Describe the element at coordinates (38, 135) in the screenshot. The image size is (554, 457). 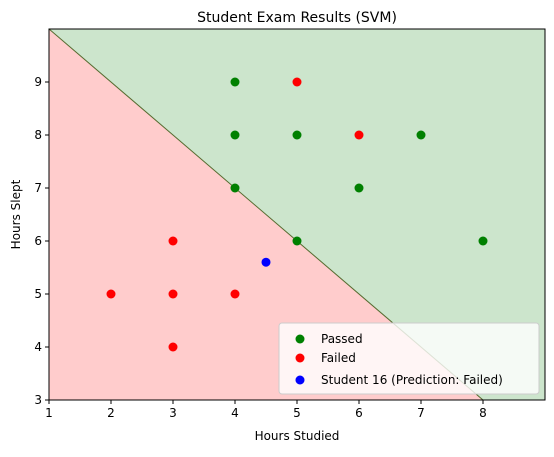
I see `y-tick-label: 8` at that location.